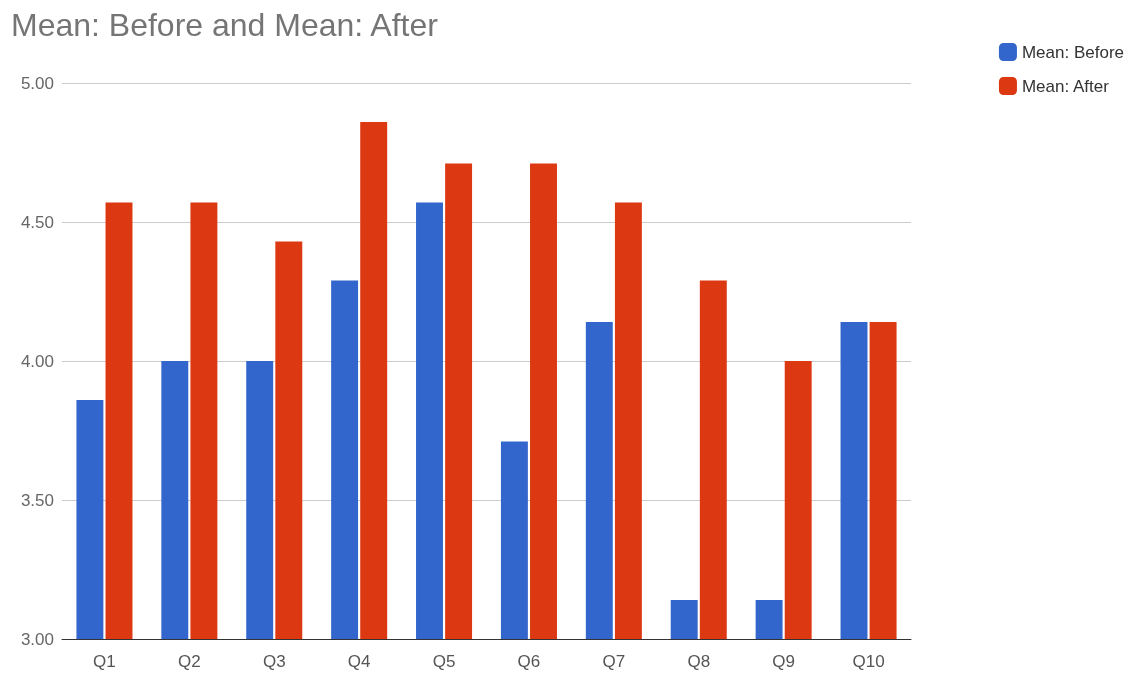  What do you see at coordinates (359, 661) in the screenshot?
I see `x-tick-label: Q4` at bounding box center [359, 661].